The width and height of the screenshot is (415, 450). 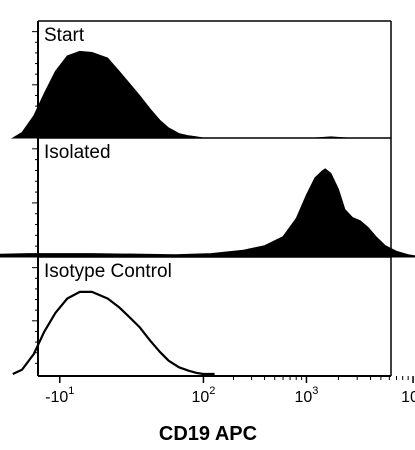 I want to click on x-axis-title: CD19 APC, so click(x=208, y=434).